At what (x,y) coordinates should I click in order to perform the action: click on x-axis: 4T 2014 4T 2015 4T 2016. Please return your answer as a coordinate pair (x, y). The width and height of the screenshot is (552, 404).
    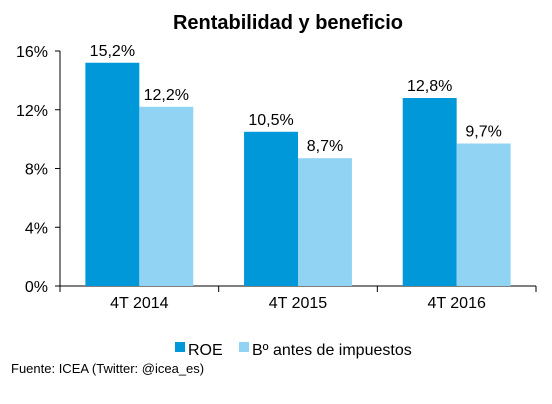
    Looking at the image, I should click on (298, 298).